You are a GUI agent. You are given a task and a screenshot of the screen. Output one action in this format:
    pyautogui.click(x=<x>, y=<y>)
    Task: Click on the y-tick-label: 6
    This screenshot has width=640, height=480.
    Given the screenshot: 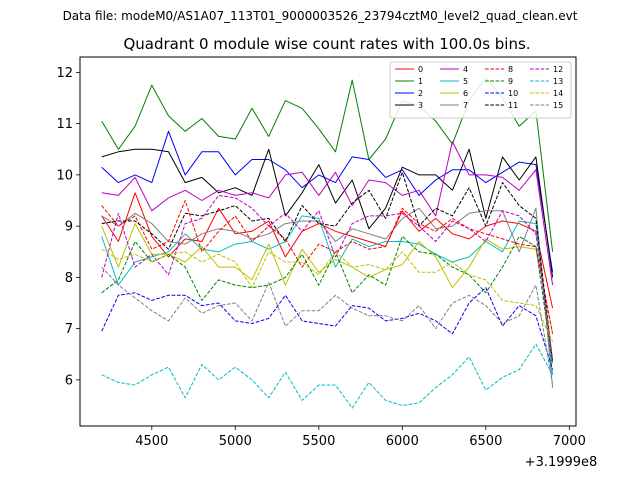 What is the action you would take?
    pyautogui.click(x=69, y=380)
    